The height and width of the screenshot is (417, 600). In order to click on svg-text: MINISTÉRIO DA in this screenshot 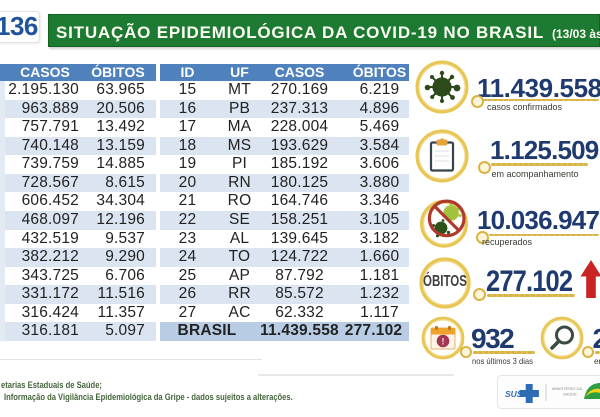, I will do `click(567, 388)`.